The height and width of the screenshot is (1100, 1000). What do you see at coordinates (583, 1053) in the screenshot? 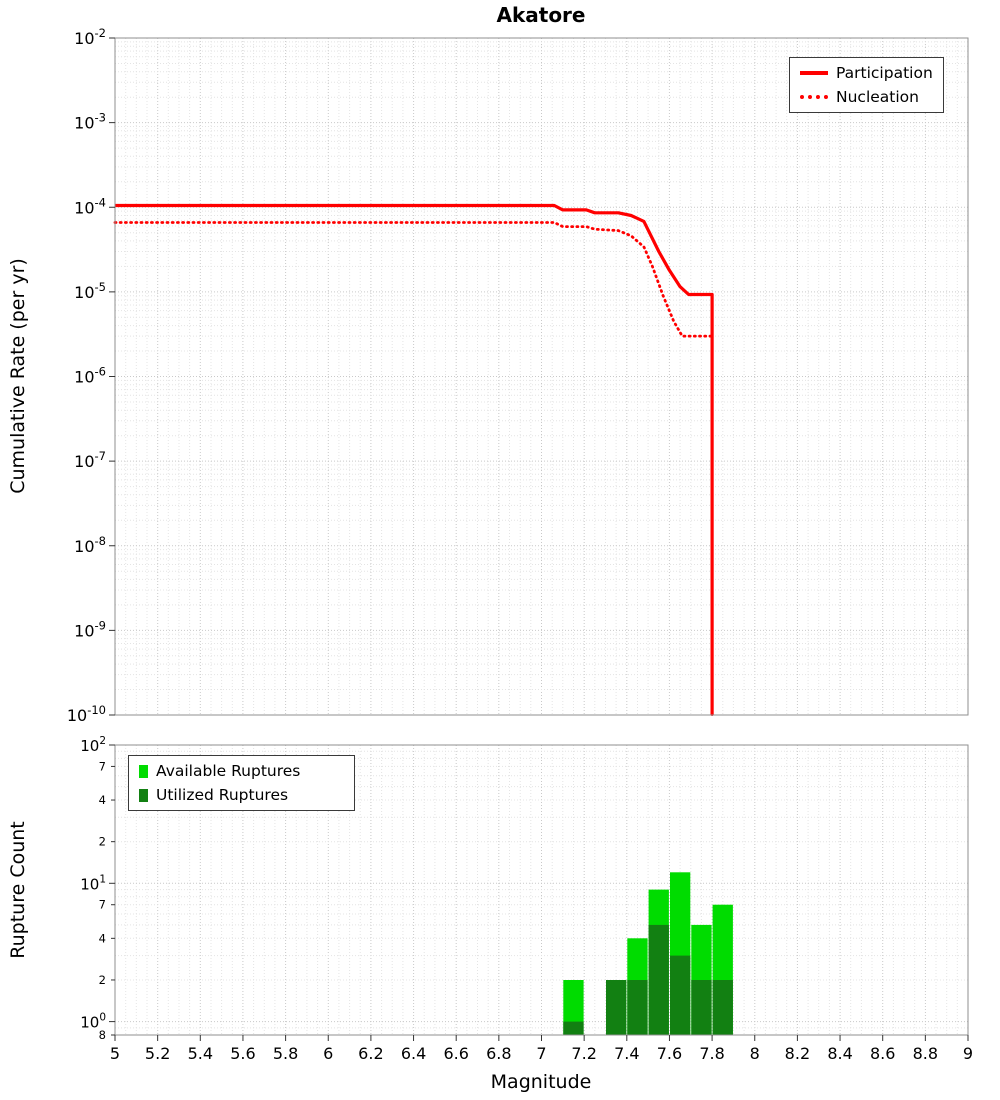
I see `tick-label: 7.2` at bounding box center [583, 1053].